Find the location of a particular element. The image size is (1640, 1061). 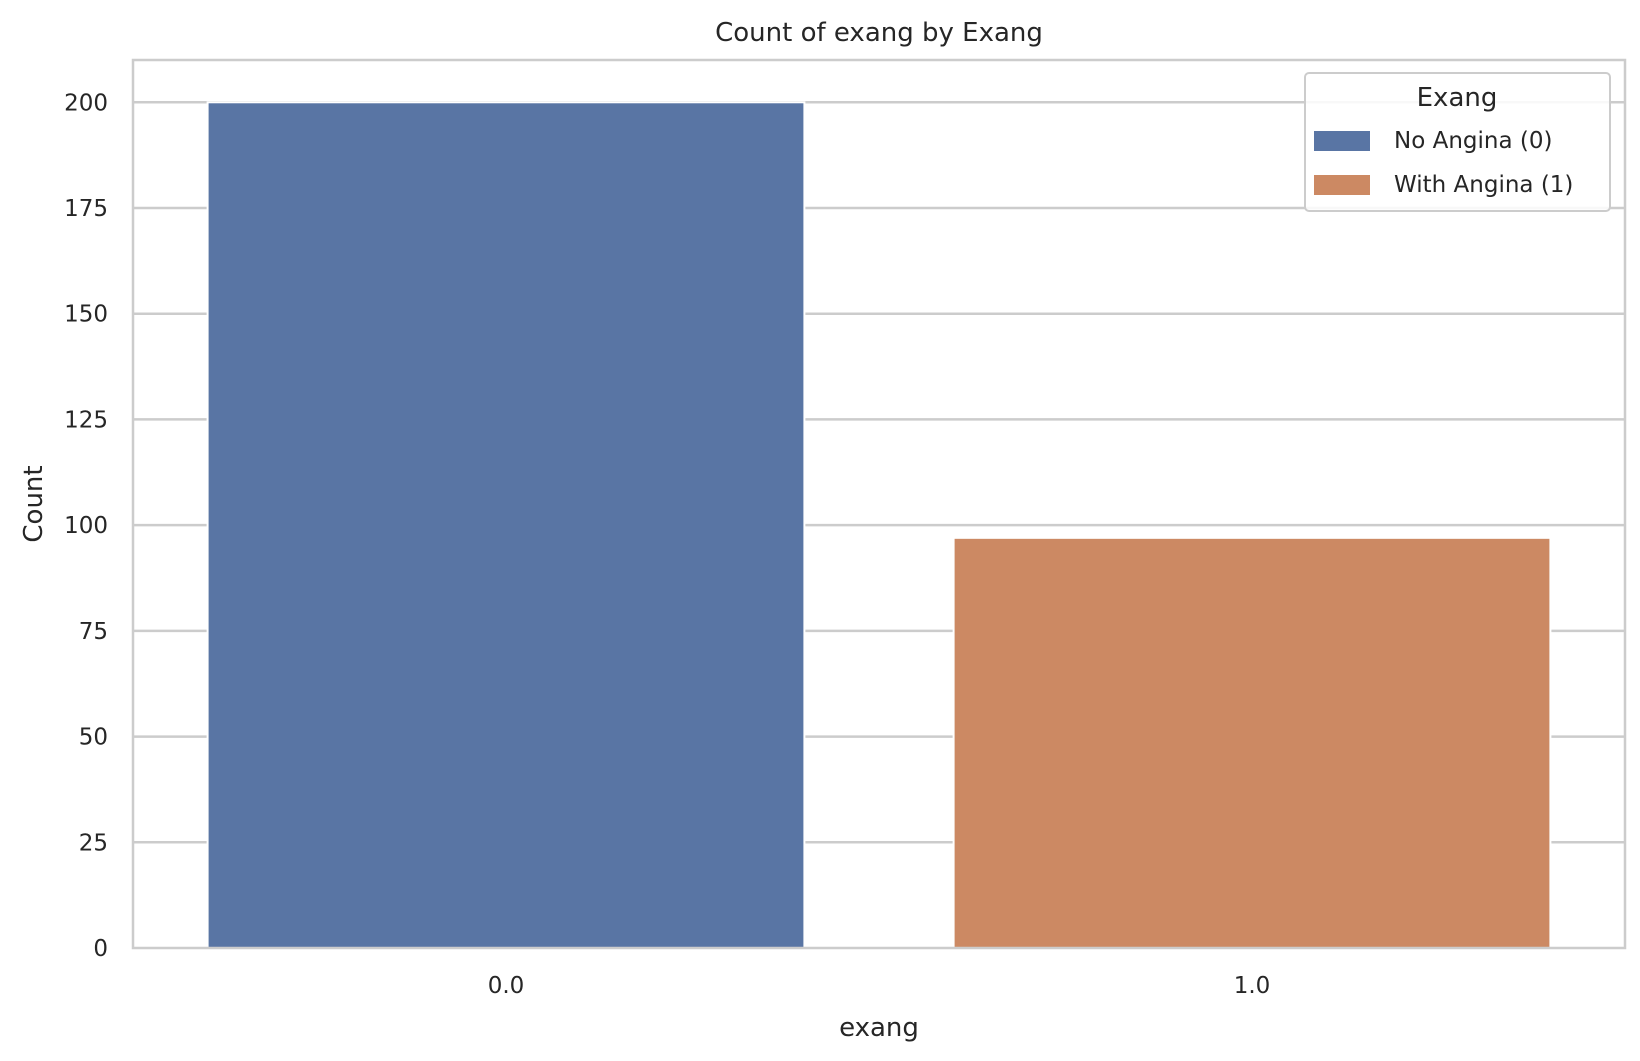

chart-title: Count of exang by Exang is located at coordinates (879, 33).